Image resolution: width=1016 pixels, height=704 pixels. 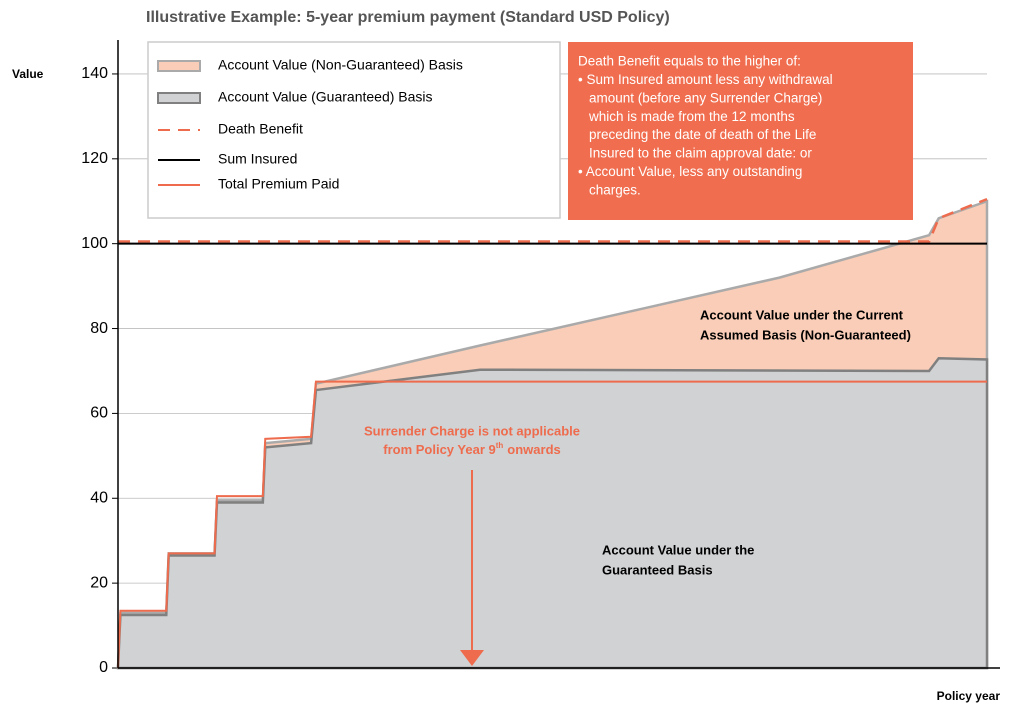 What do you see at coordinates (257, 159) in the screenshot?
I see `legend-label: Sum Insured` at bounding box center [257, 159].